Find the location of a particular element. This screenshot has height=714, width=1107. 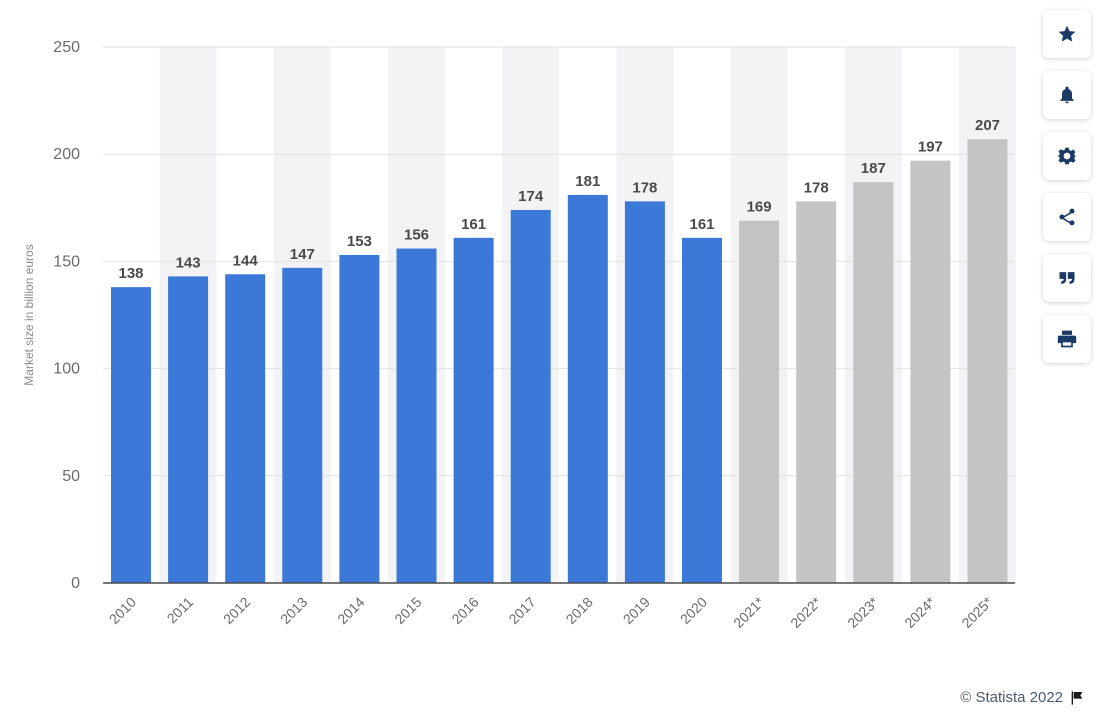

x-tick-label: 2016 is located at coordinates (464, 610).